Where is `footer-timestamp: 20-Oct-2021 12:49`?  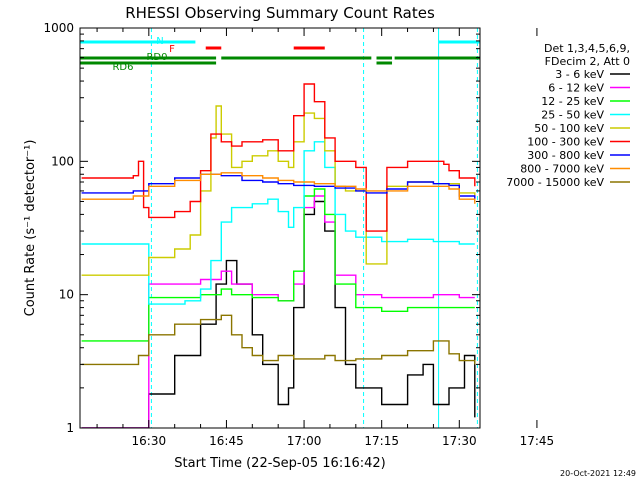 footer-timestamp: 20-Oct-2021 12:49 is located at coordinates (598, 473).